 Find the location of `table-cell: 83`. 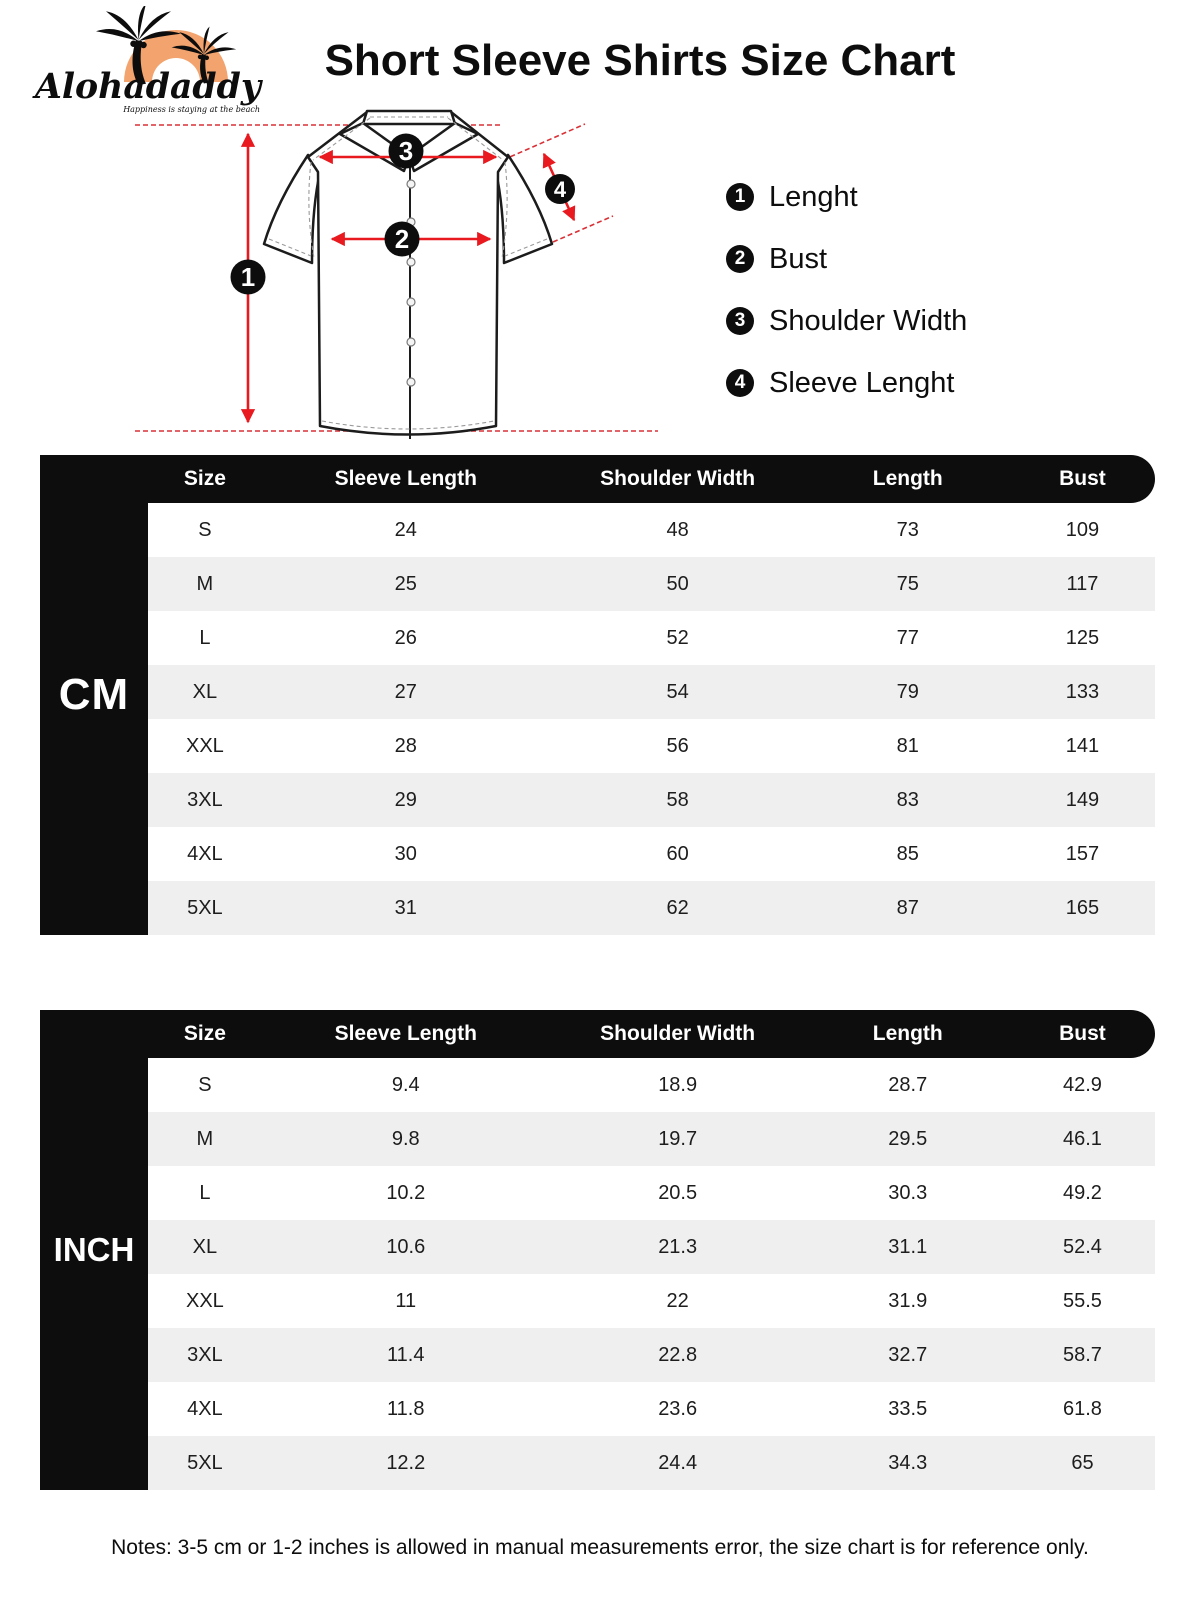

table-cell: 83 is located at coordinates (907, 799).